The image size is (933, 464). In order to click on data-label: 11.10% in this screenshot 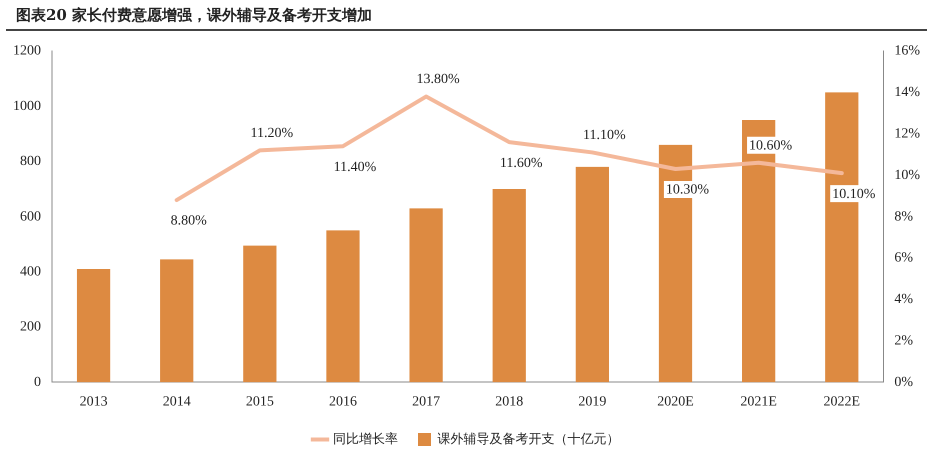, I will do `click(604, 136)`.